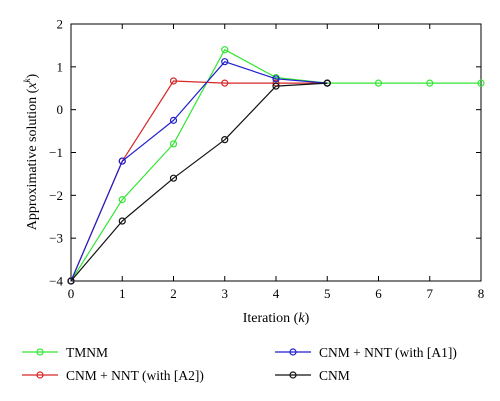 The width and height of the screenshot is (500, 401). Describe the element at coordinates (378, 293) in the screenshot. I see `x-tick-label: 6` at that location.